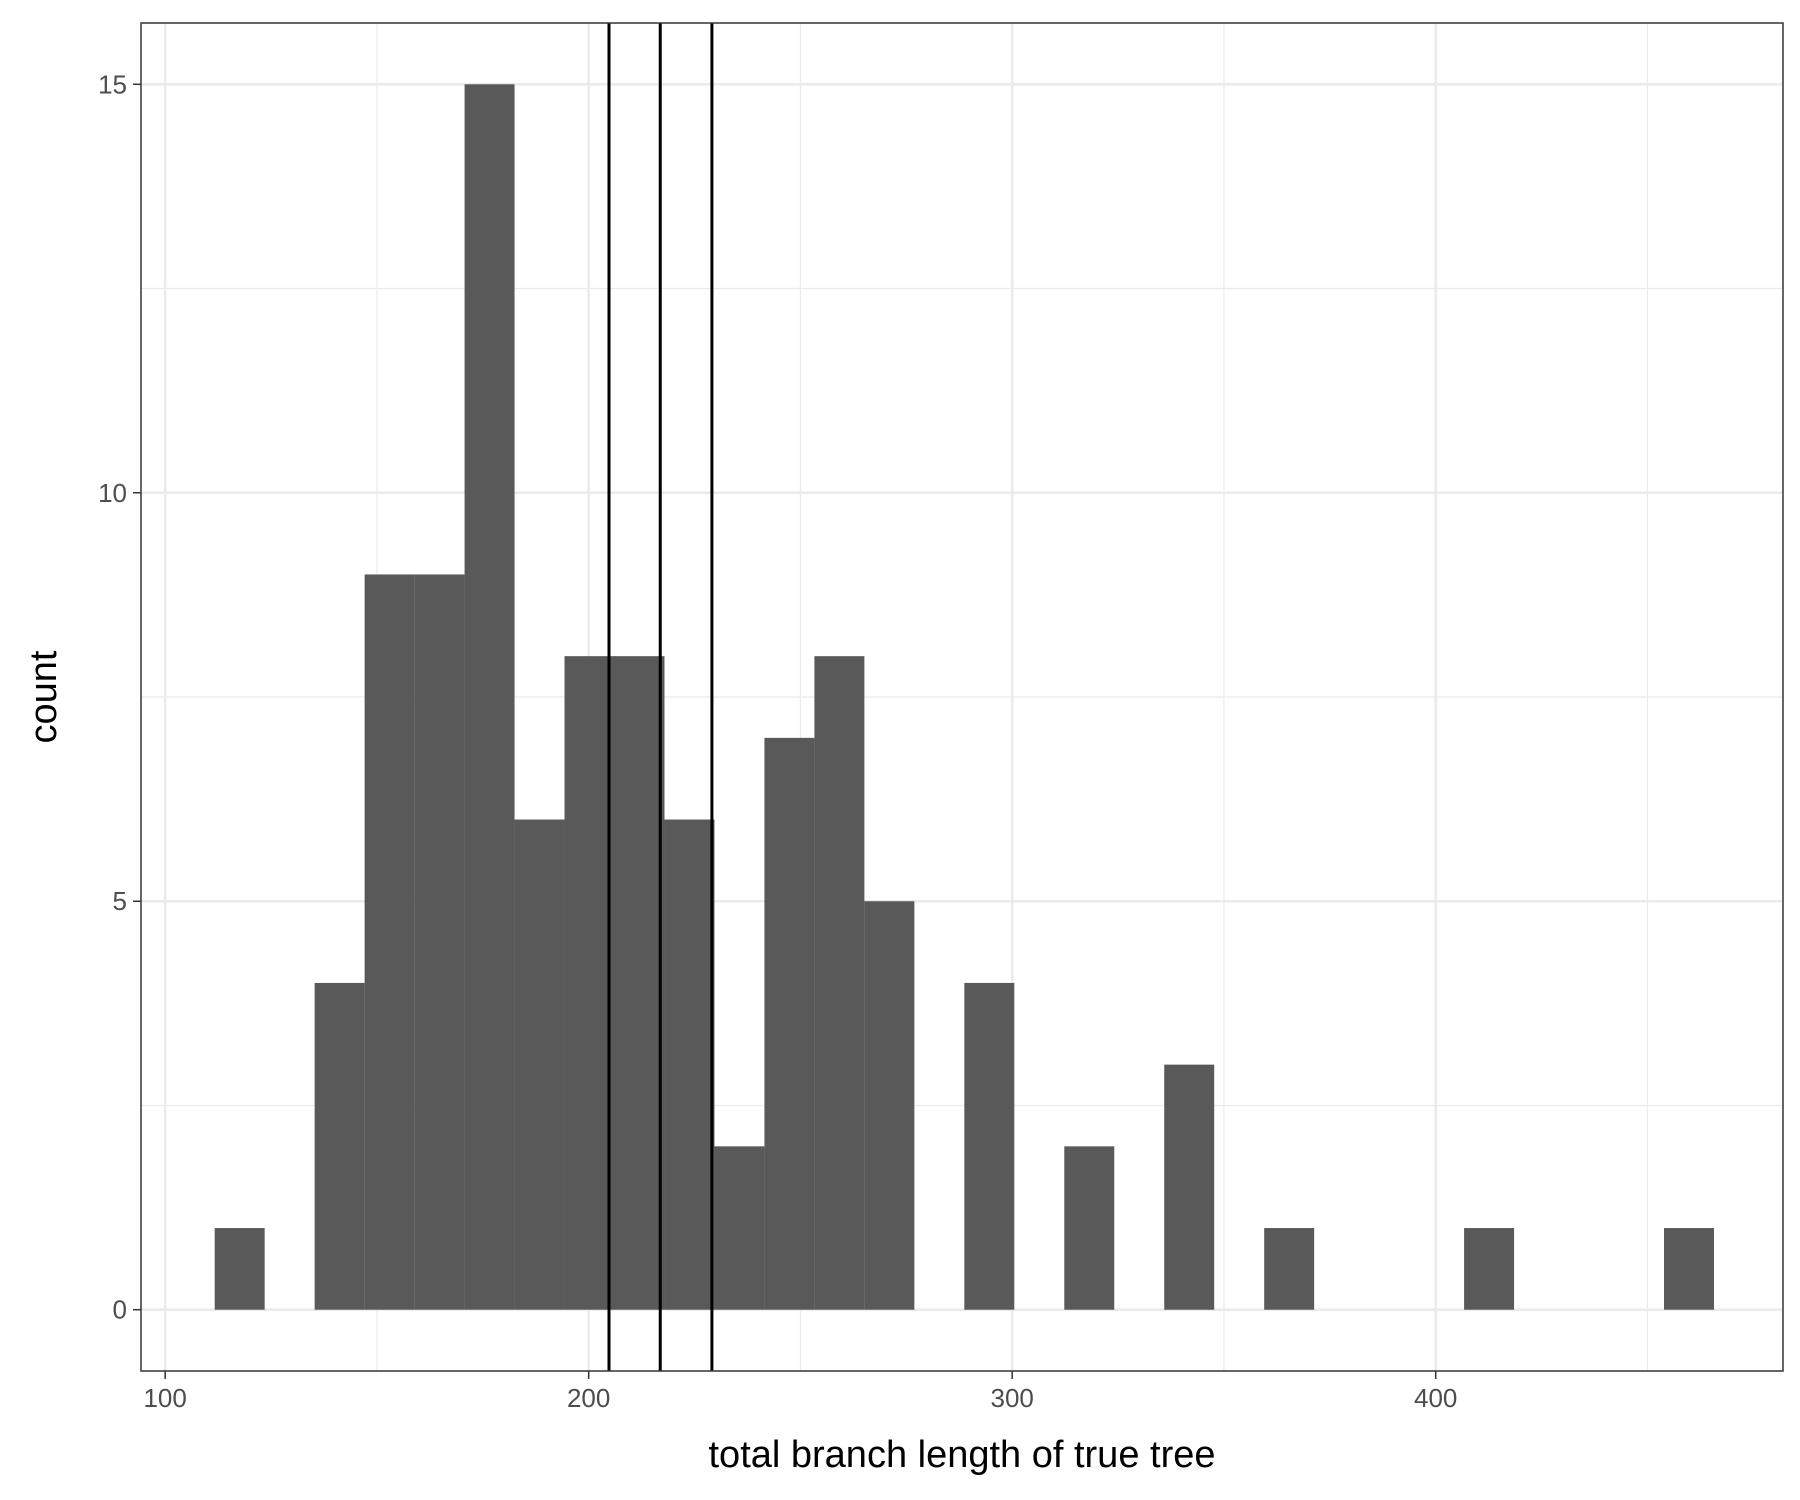 This screenshot has height=1500, width=1800. I want to click on x-tick-label: 100, so click(164, 1398).